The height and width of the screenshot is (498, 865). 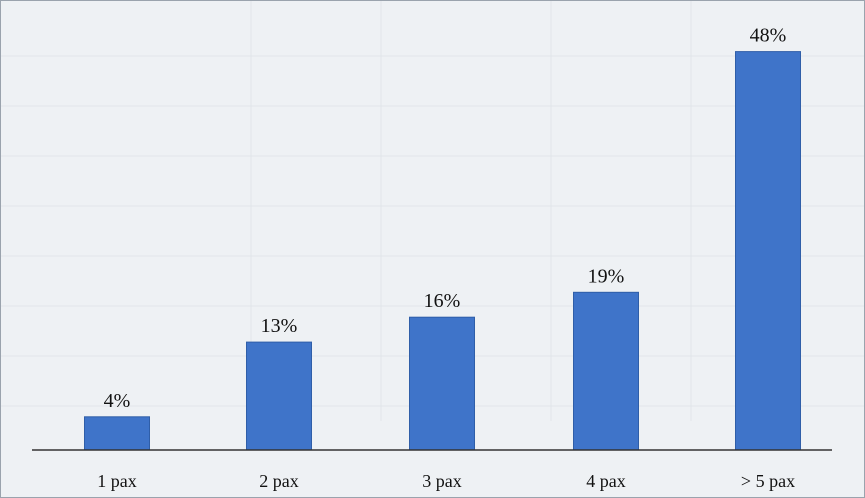 I want to click on data-label-4: 19%, so click(x=606, y=276).